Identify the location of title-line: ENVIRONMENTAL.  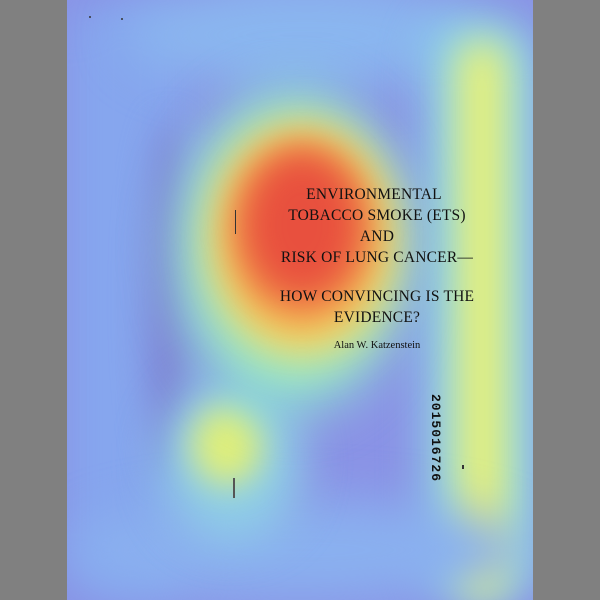
(374, 194).